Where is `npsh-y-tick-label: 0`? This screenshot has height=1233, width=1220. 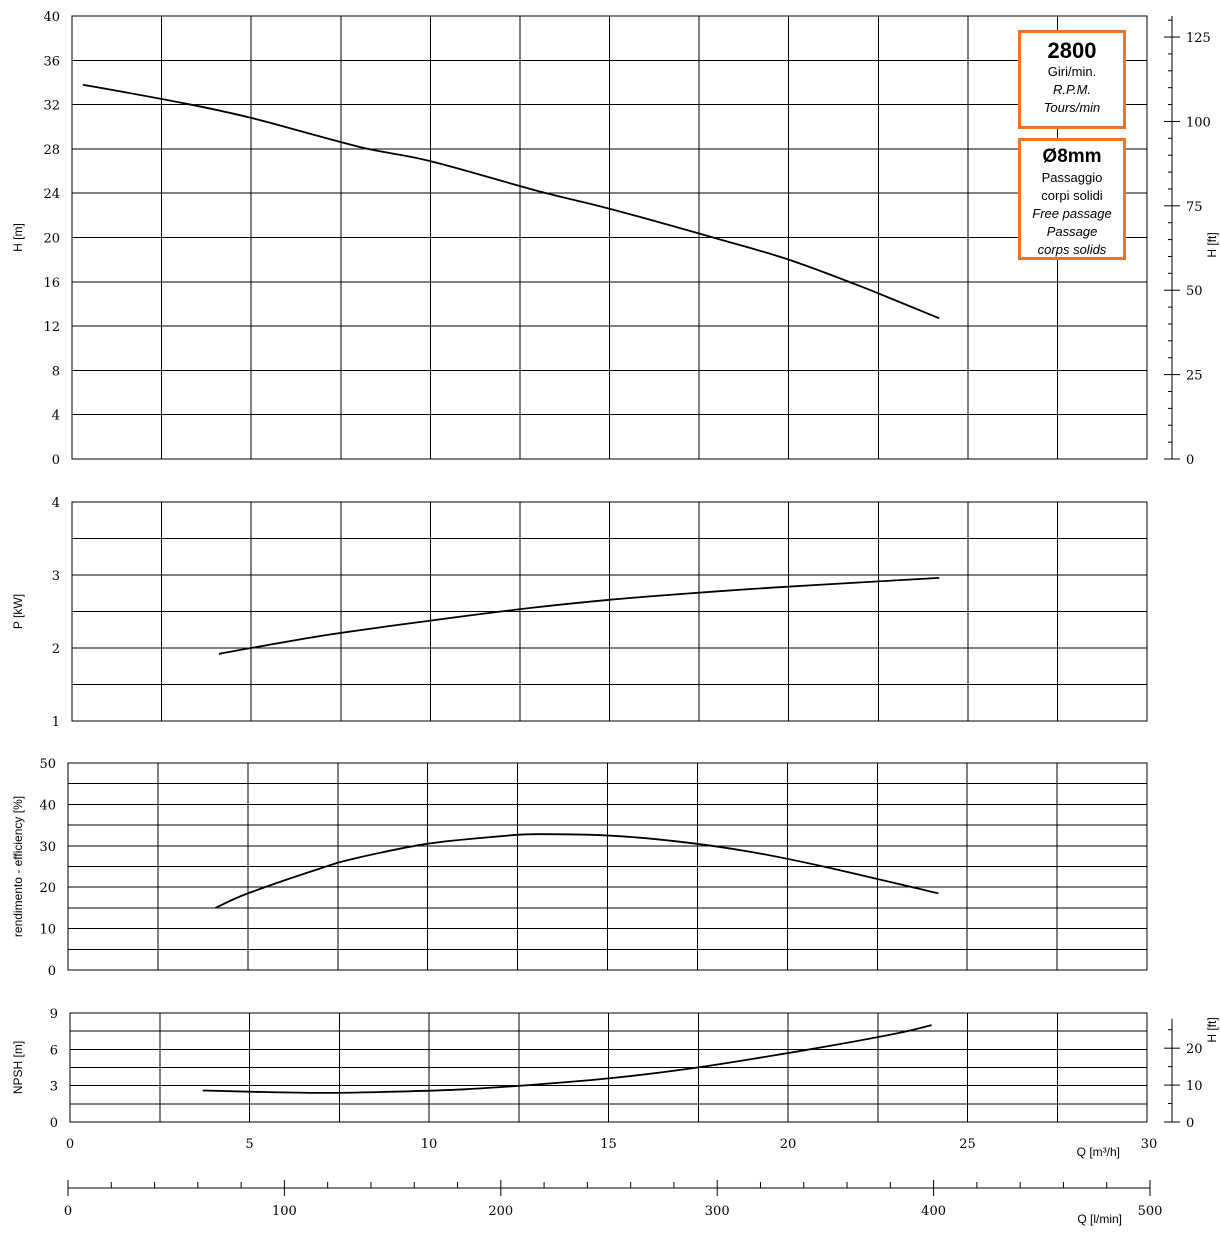 npsh-y-tick-label: 0 is located at coordinates (54, 1123).